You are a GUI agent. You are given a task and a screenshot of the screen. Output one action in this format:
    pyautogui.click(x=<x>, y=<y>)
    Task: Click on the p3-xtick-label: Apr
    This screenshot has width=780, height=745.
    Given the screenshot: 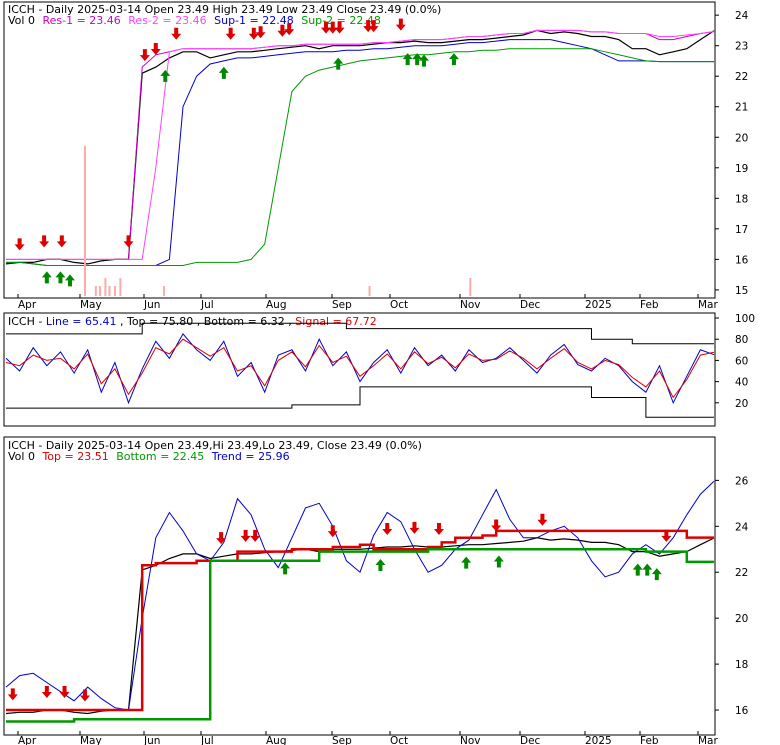 What is the action you would take?
    pyautogui.click(x=27, y=740)
    